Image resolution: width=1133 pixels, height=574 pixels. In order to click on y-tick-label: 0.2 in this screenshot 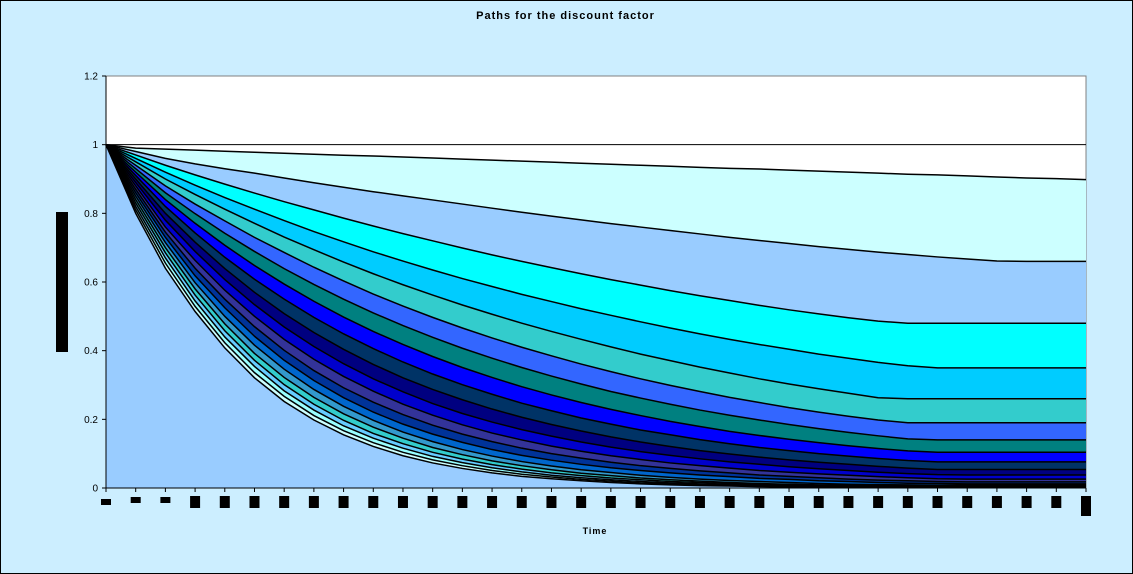, I will do `click(91, 420)`.